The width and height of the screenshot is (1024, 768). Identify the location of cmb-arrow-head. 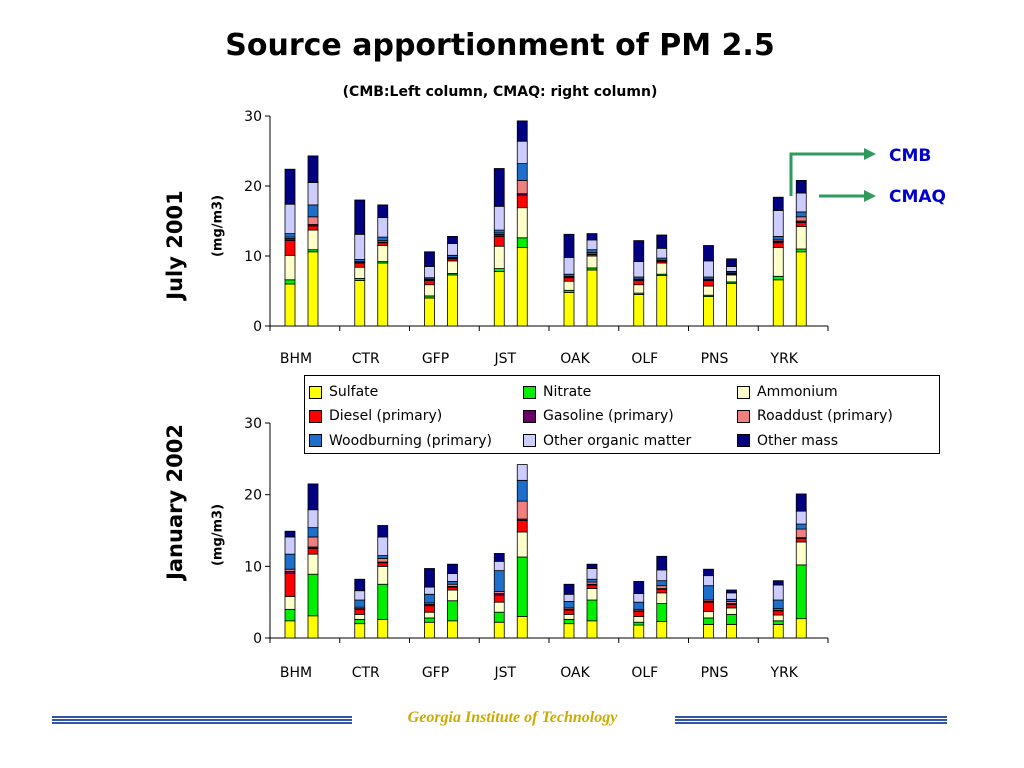
(870, 154).